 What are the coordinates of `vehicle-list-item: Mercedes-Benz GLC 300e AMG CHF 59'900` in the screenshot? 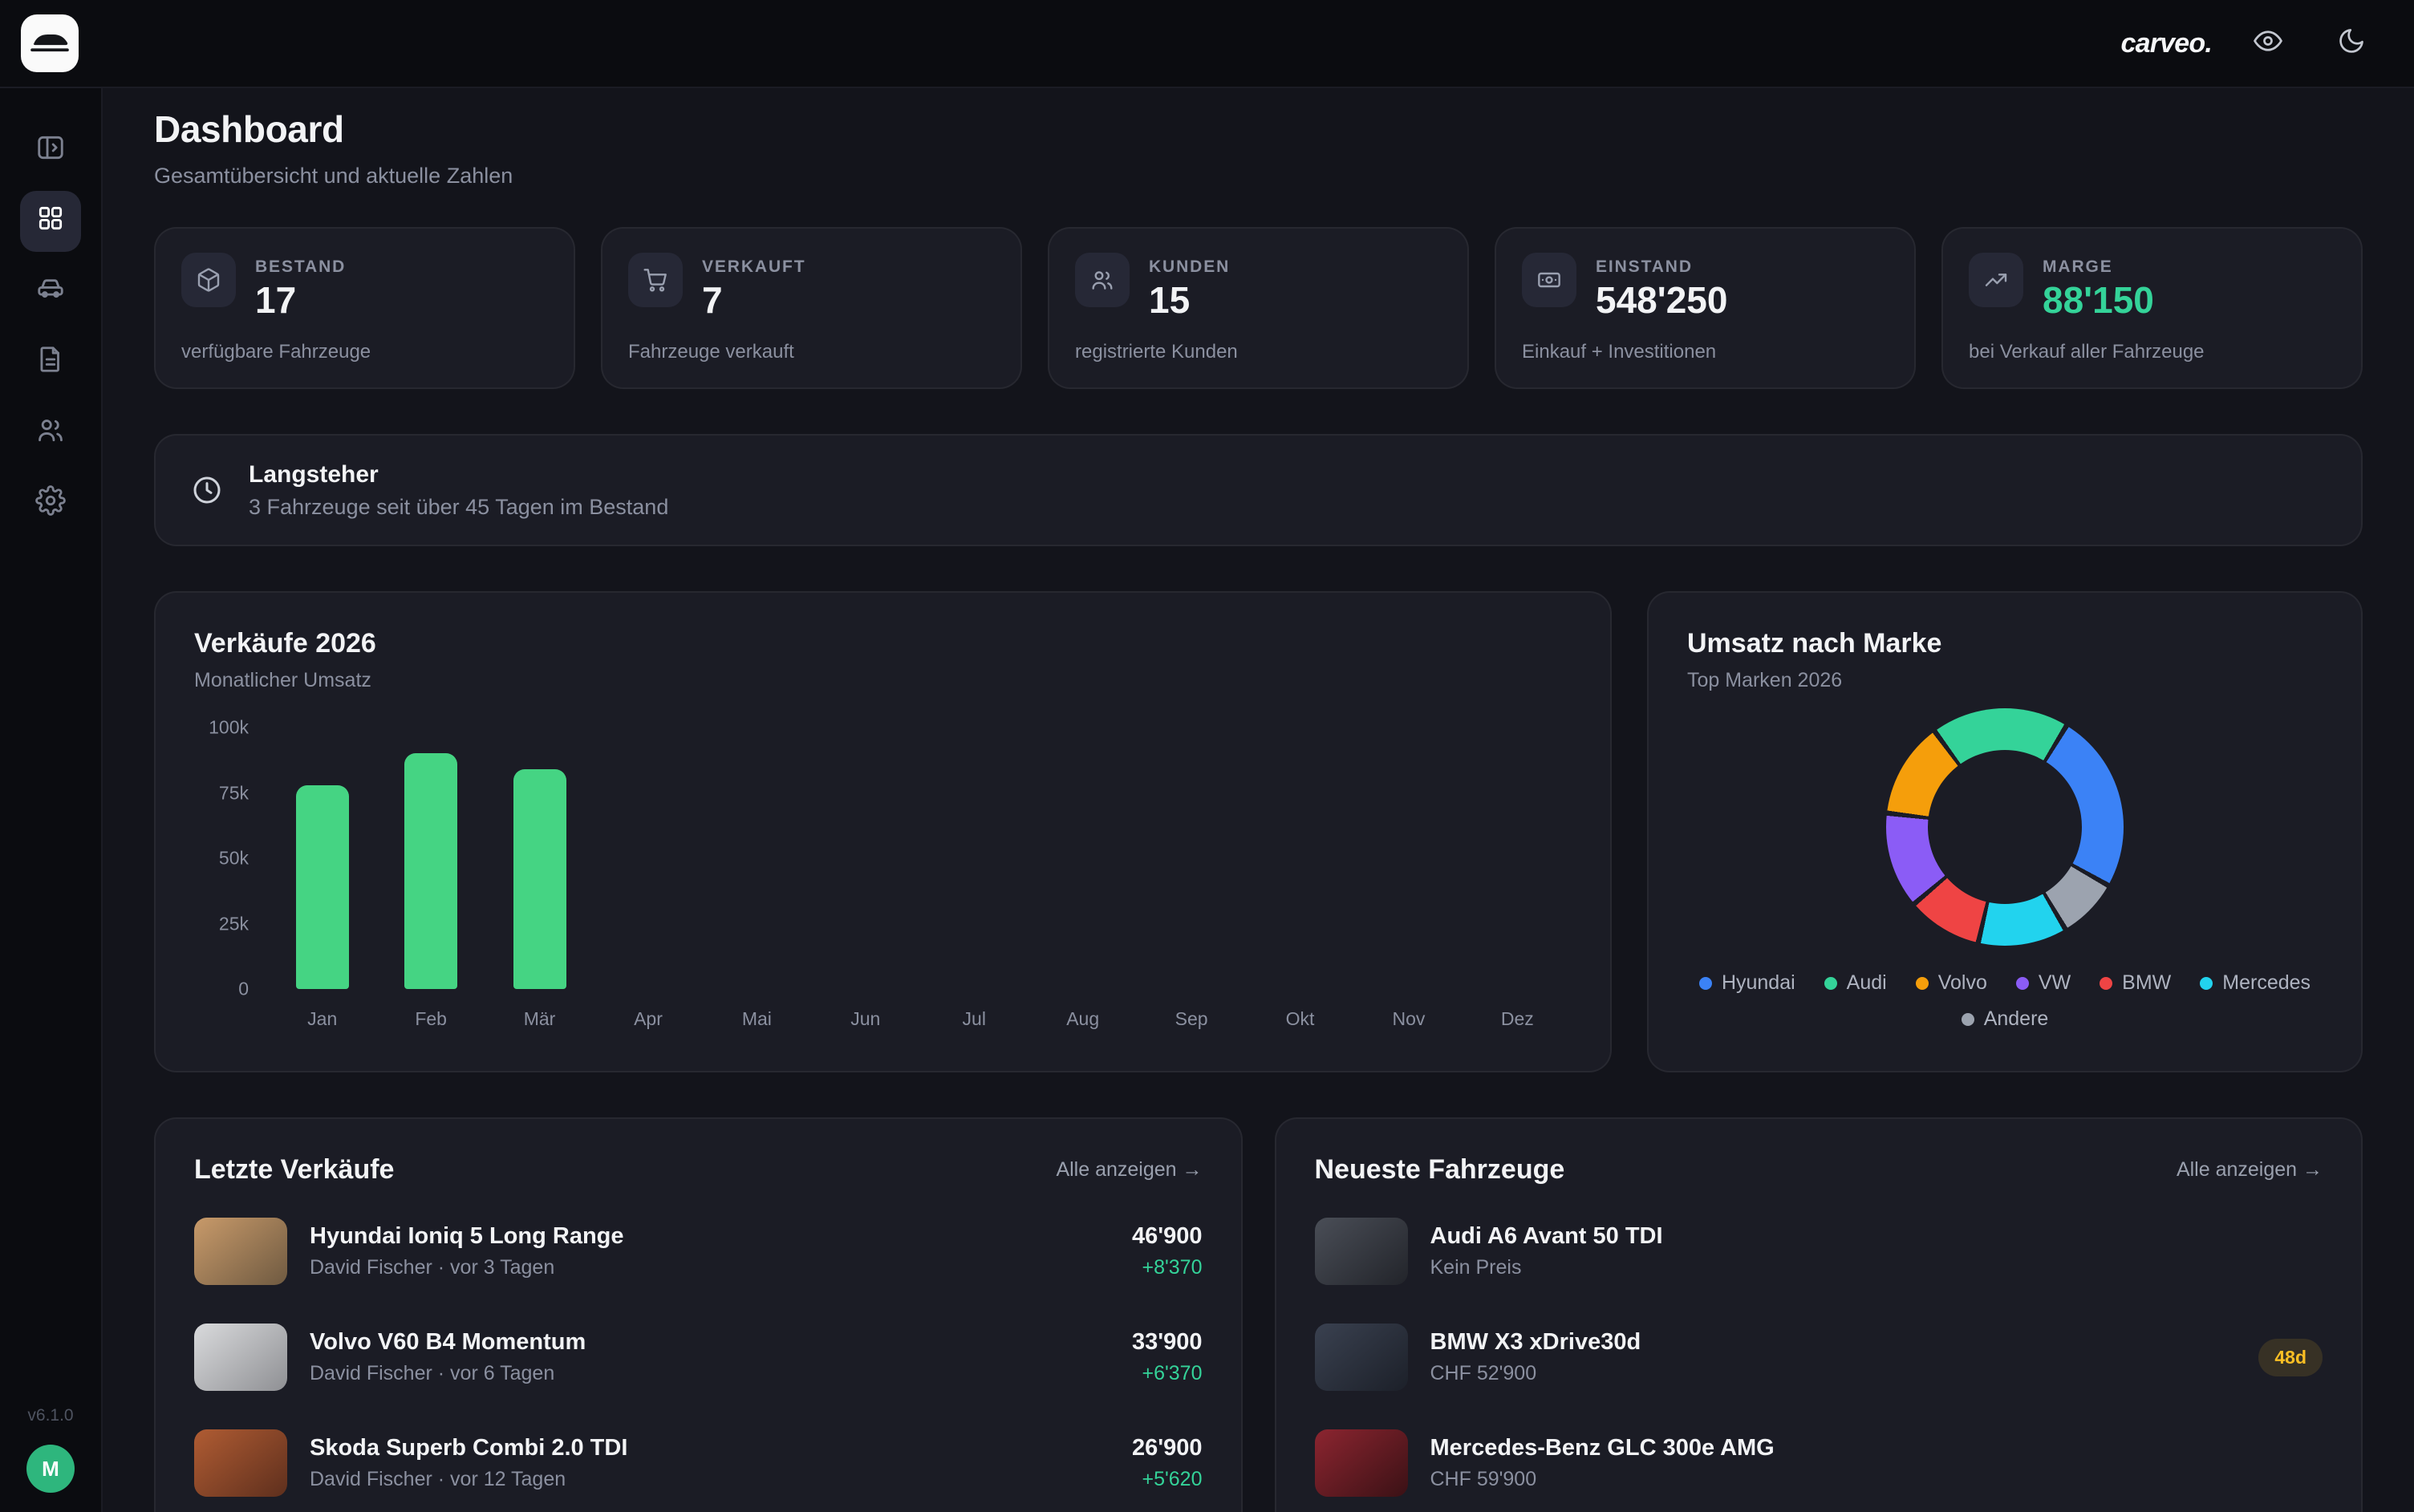 It's located at (1818, 1463).